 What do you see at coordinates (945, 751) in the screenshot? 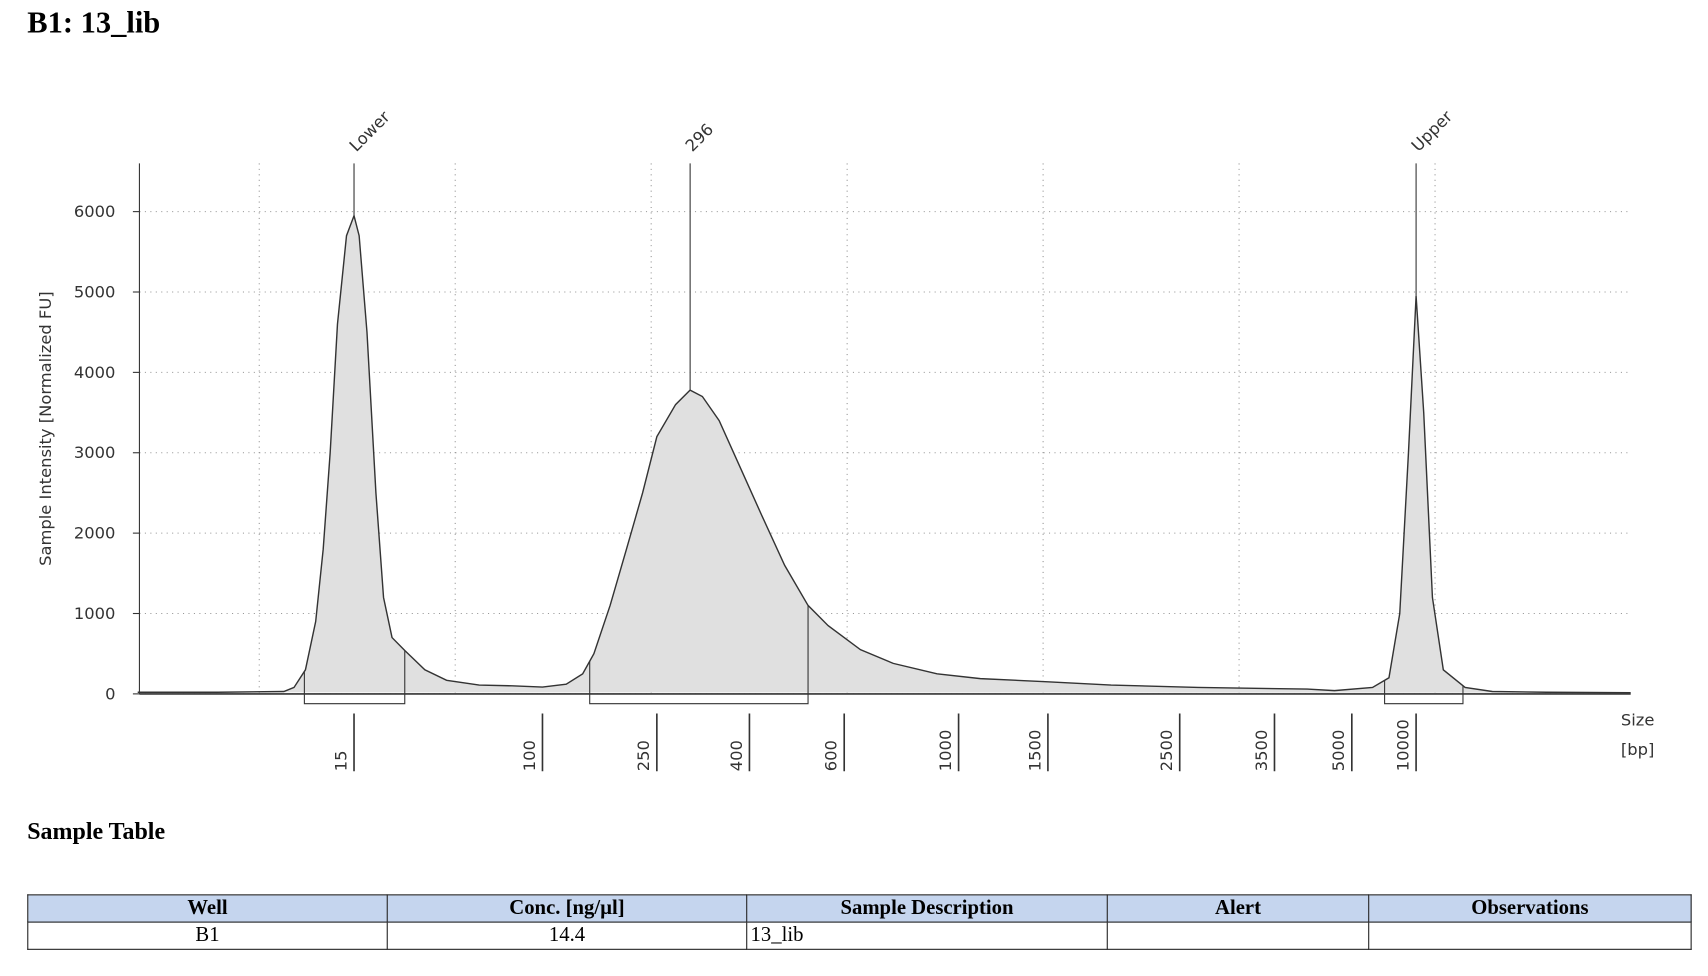
I see `x-tick-label: 1000` at bounding box center [945, 751].